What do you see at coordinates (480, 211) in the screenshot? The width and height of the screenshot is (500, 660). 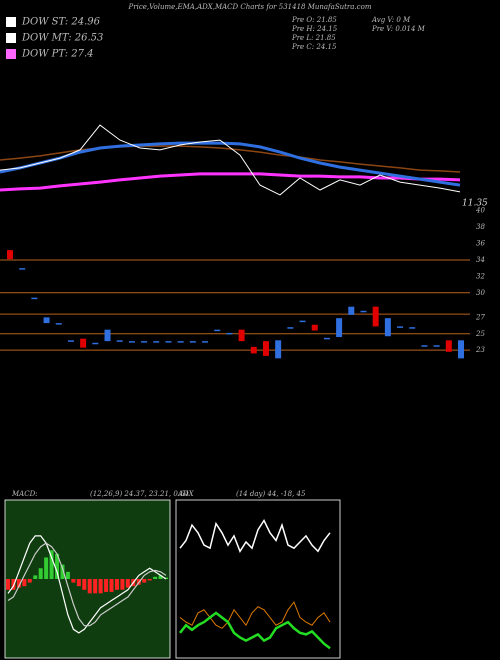 I see `y-tick-label: 40` at bounding box center [480, 211].